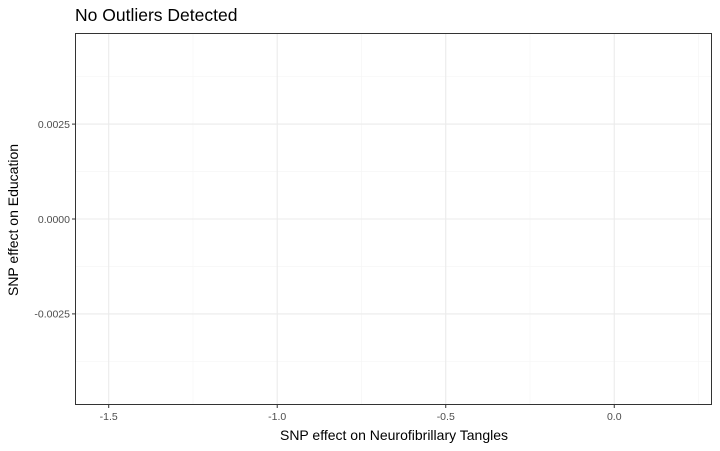 Image resolution: width=720 pixels, height=451 pixels. I want to click on y-tick-label: 0.0000, so click(54, 220).